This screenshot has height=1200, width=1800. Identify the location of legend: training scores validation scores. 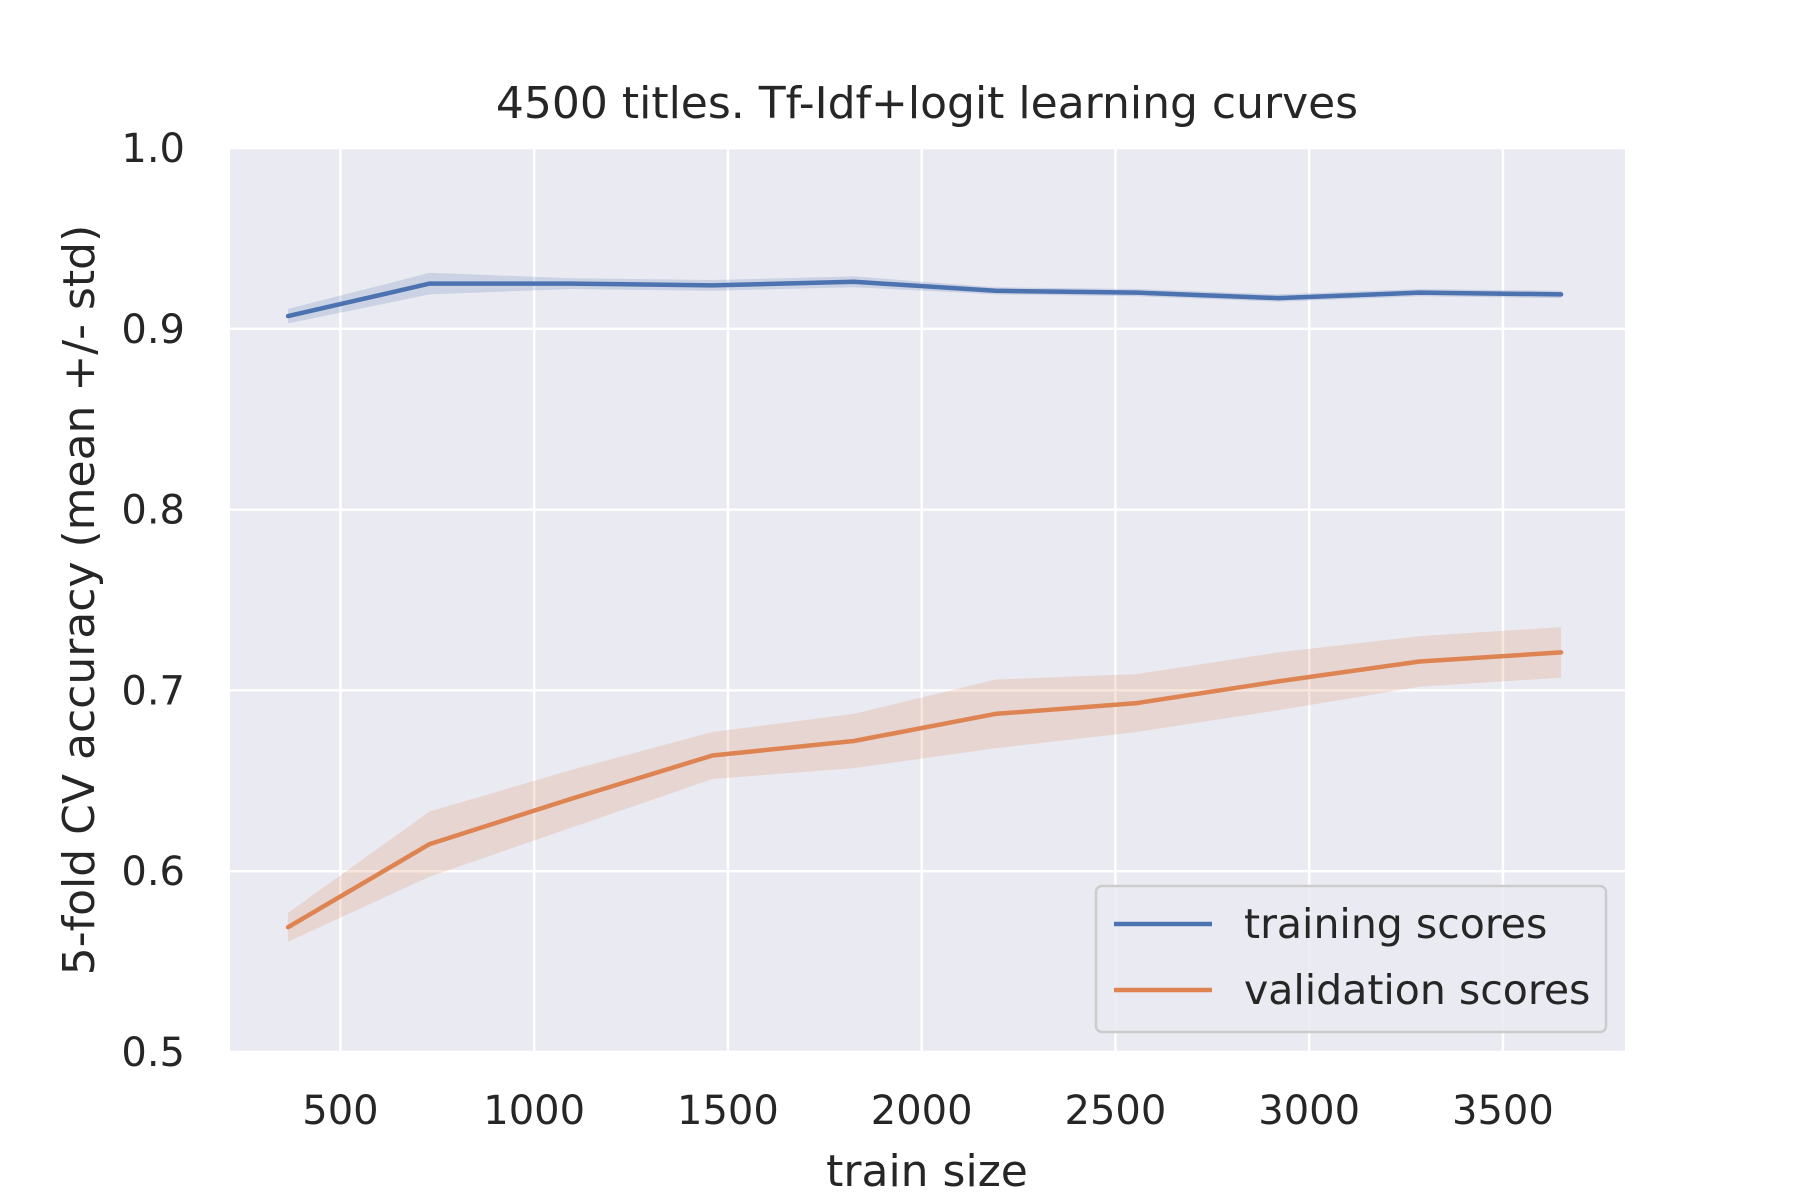
(1351, 959).